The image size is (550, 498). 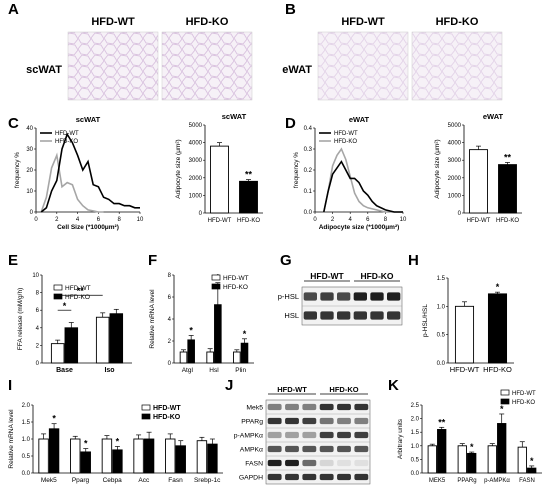 I want to click on y-tick-label: 8, so click(x=38, y=294).